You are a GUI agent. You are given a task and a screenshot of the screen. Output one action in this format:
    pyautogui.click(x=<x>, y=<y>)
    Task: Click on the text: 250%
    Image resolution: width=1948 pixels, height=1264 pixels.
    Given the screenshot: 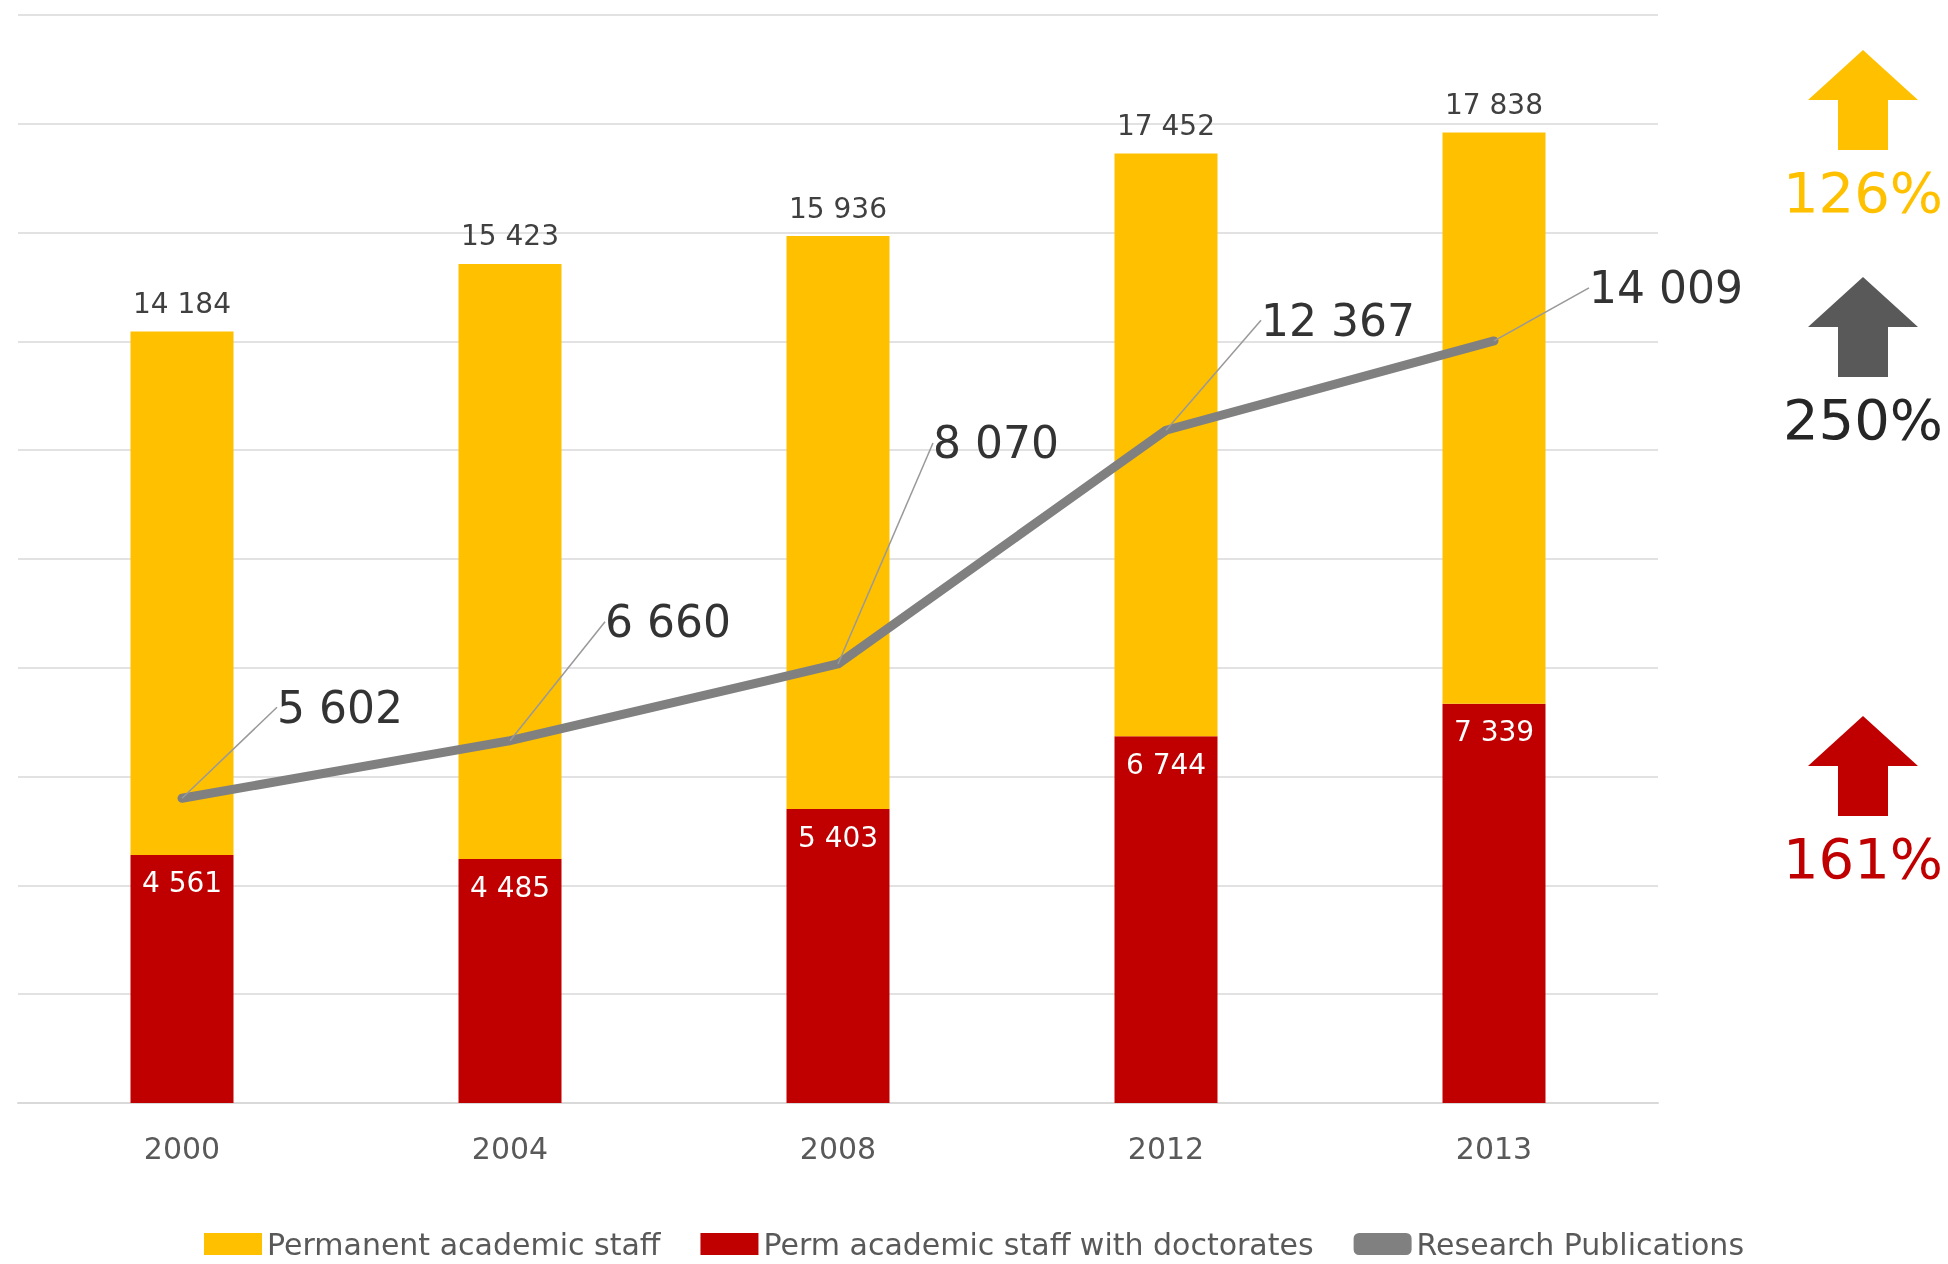 What is the action you would take?
    pyautogui.click(x=1863, y=419)
    